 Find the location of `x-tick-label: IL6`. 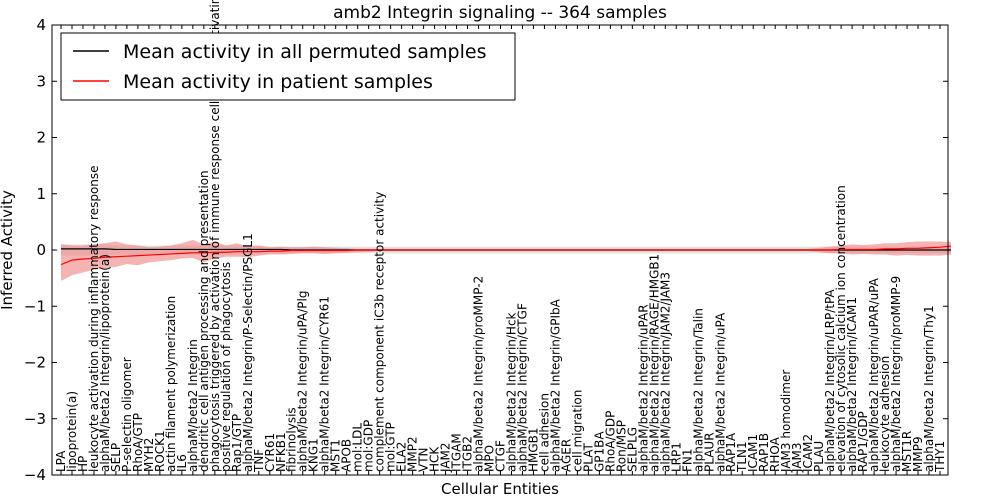

x-tick-label: IL6 is located at coordinates (182, 463).